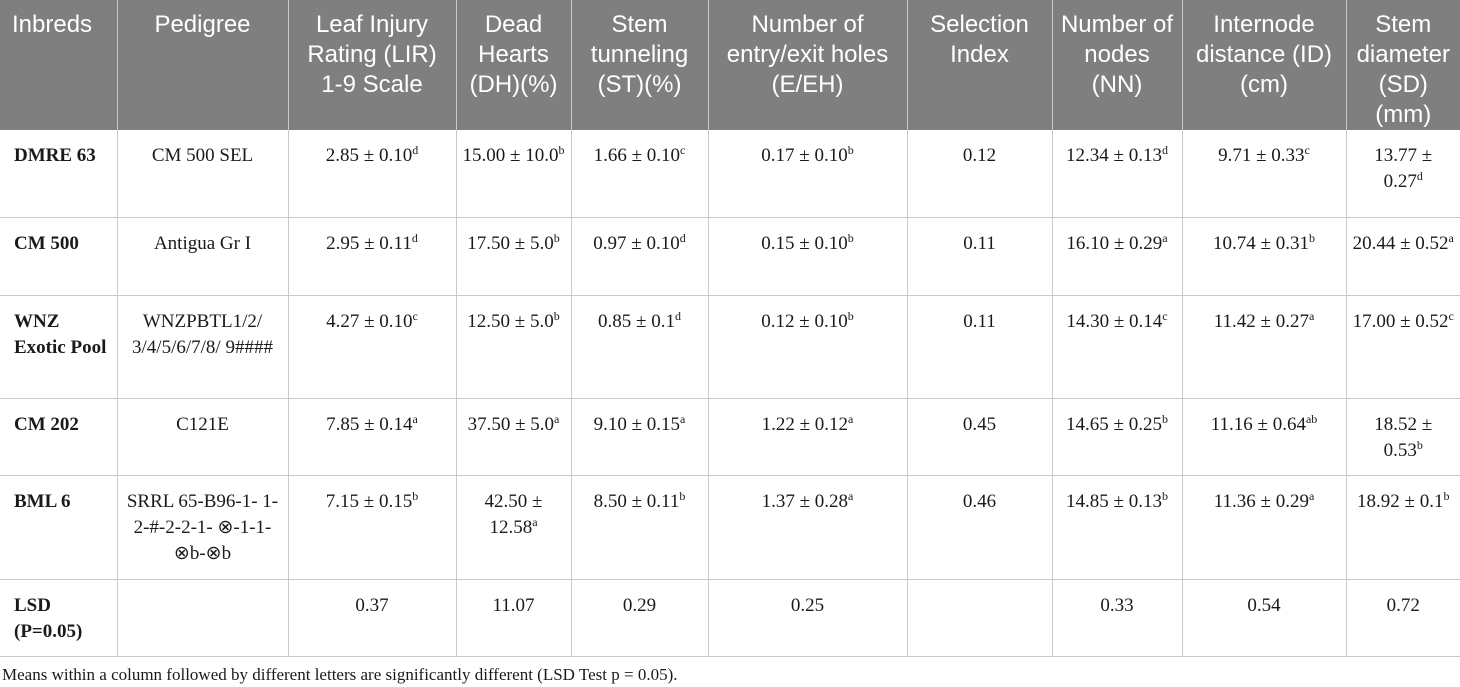 The image size is (1460, 687). Describe the element at coordinates (1117, 618) in the screenshot. I see `cell-nn: 0.33` at that location.